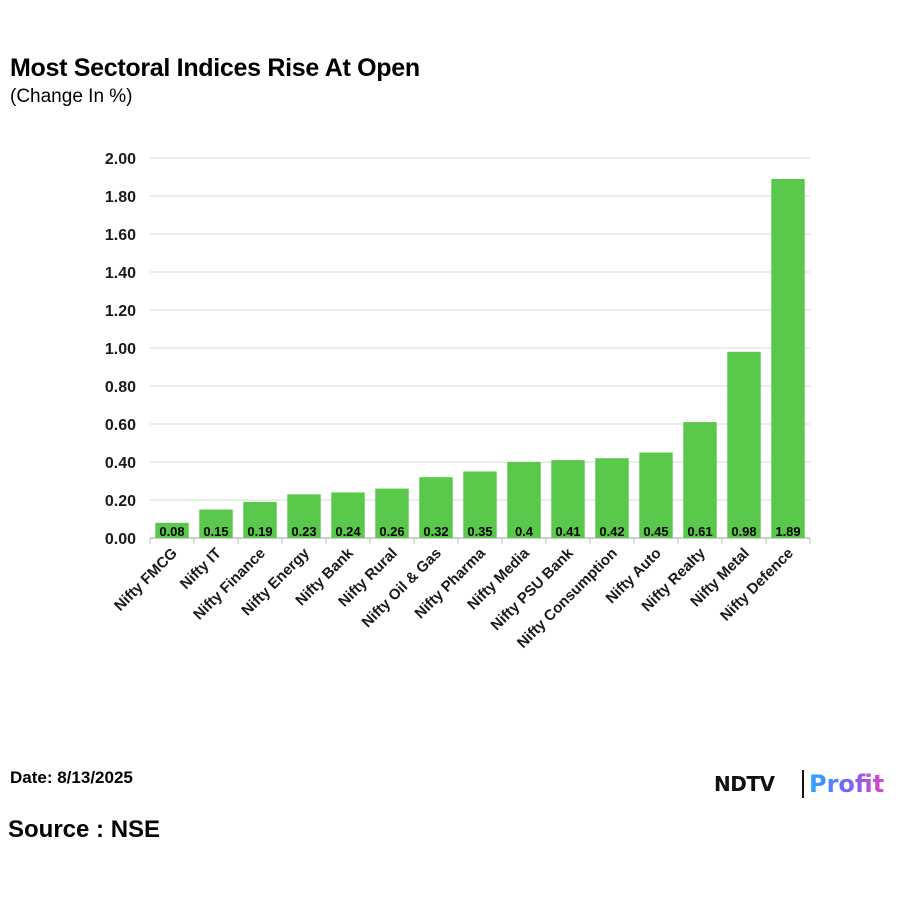  Describe the element at coordinates (120, 197) in the screenshot. I see `y-tick-label: 1.80` at that location.